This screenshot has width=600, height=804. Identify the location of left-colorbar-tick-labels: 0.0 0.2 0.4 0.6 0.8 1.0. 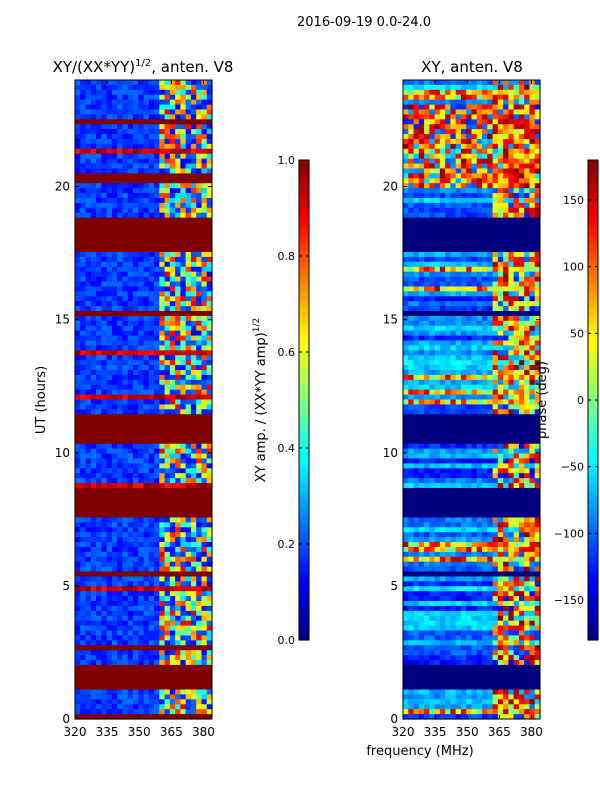
(287, 400).